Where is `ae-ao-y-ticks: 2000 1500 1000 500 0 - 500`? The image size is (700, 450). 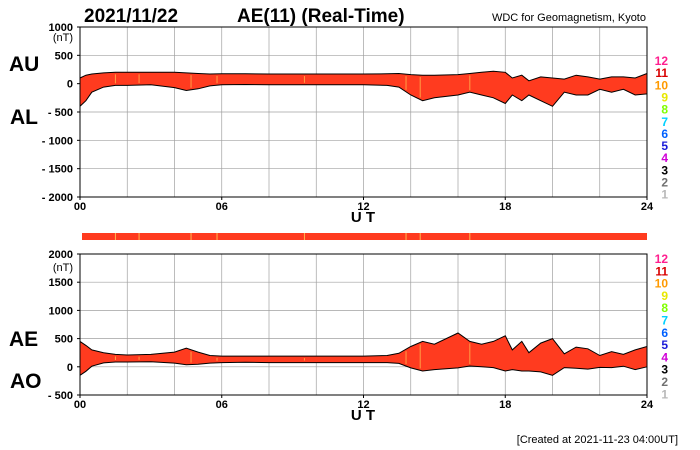 ae-ao-y-ticks: 2000 1500 1000 500 0 - 500 is located at coordinates (64, 325).